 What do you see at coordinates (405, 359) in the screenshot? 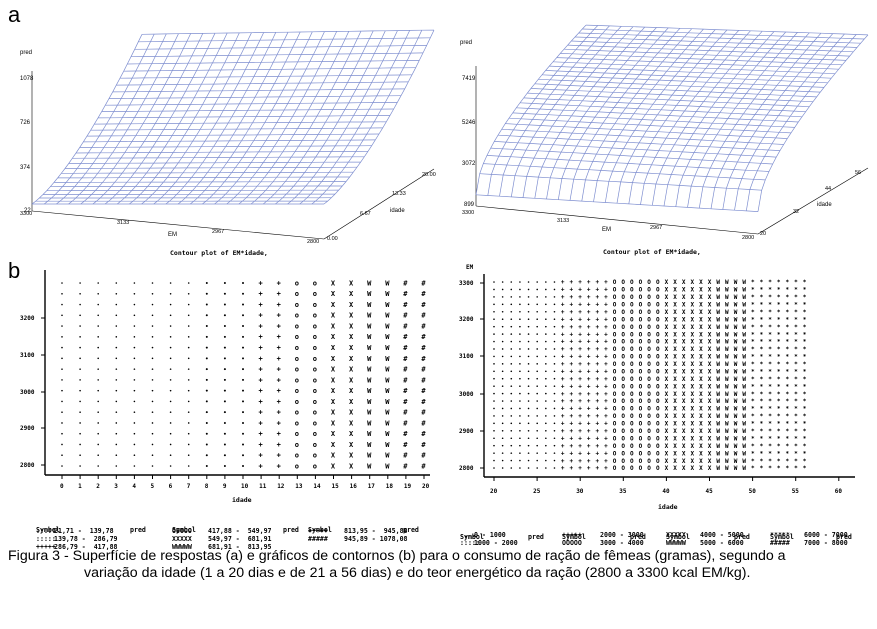
I see `contour1-mark: #` at bounding box center [405, 359].